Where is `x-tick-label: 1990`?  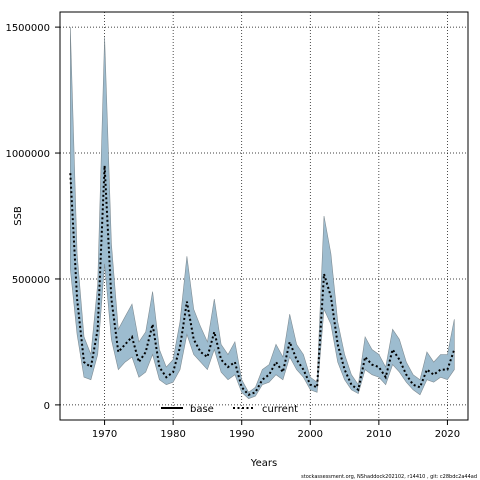 x-tick-label: 1990 is located at coordinates (241, 434).